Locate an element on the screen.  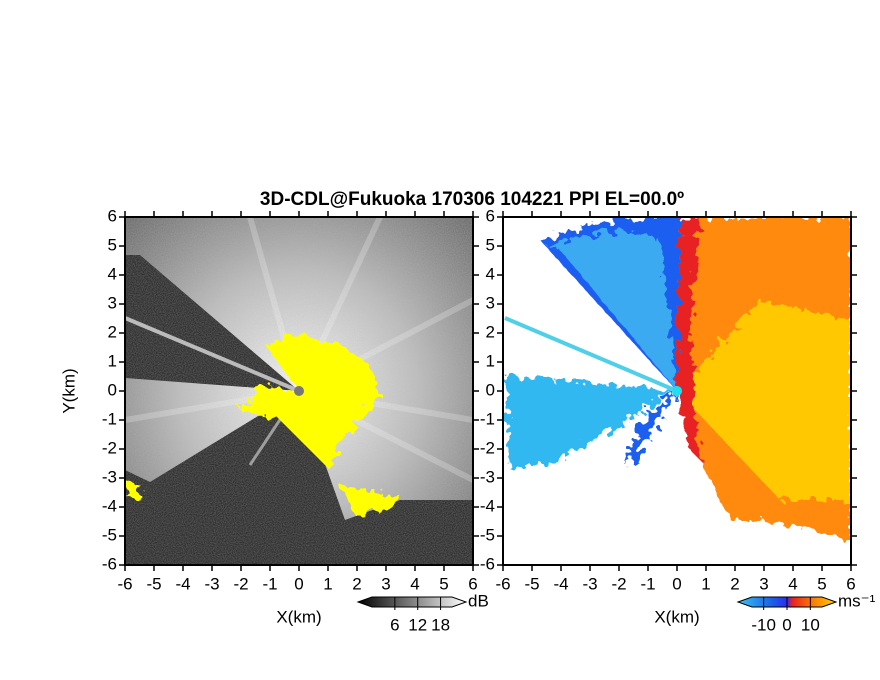
colorbar-tick-label: 0 is located at coordinates (786, 624).